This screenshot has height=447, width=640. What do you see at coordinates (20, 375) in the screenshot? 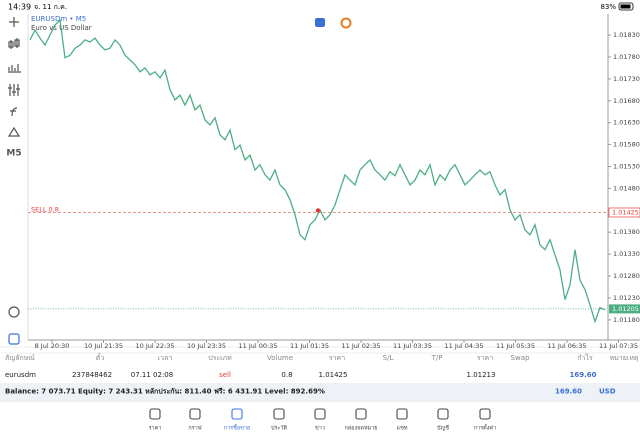
I see `table-cell: eurusdm` at bounding box center [20, 375].